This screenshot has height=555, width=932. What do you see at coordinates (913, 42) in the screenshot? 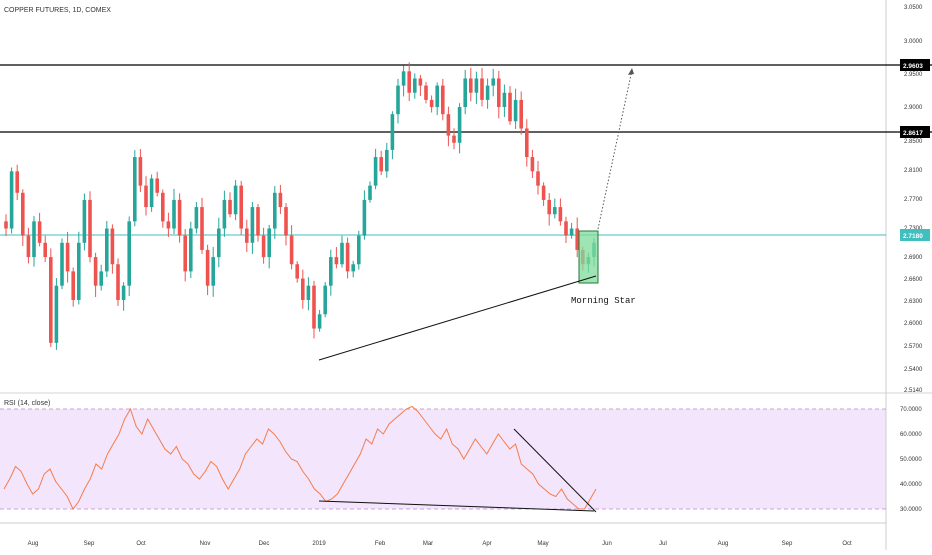
I see `price-tick-label: 3.0000` at bounding box center [913, 42].